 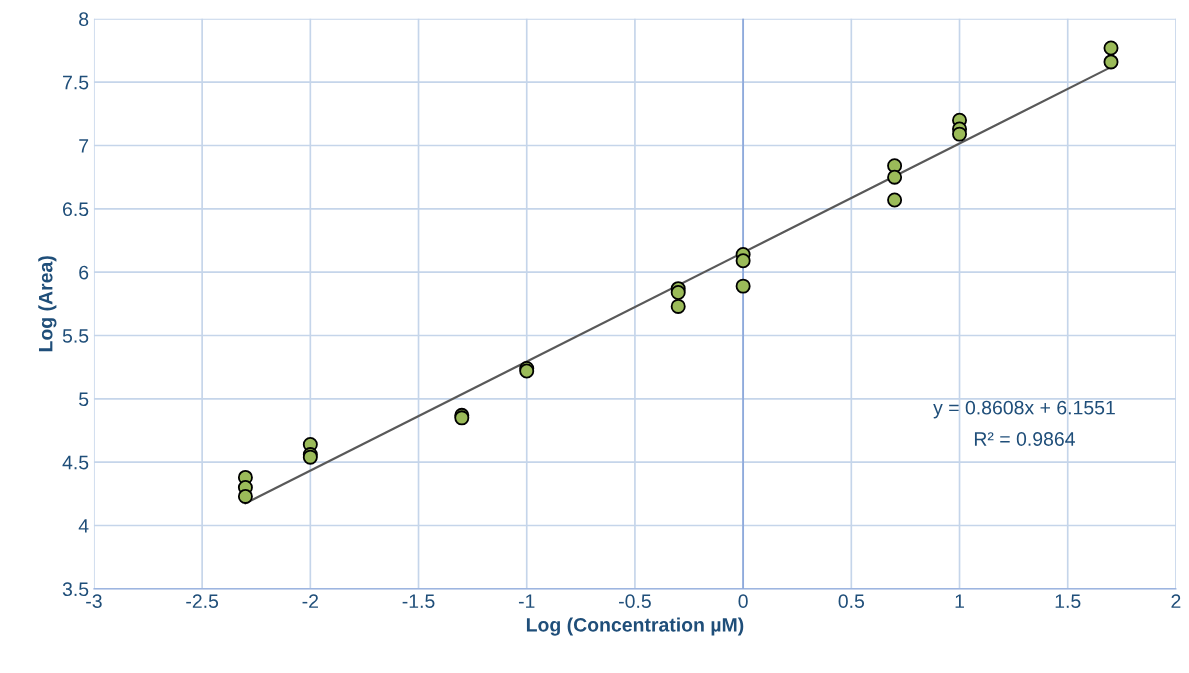 What do you see at coordinates (1024, 439) in the screenshot?
I see `annotation: R² = 0.9864` at bounding box center [1024, 439].